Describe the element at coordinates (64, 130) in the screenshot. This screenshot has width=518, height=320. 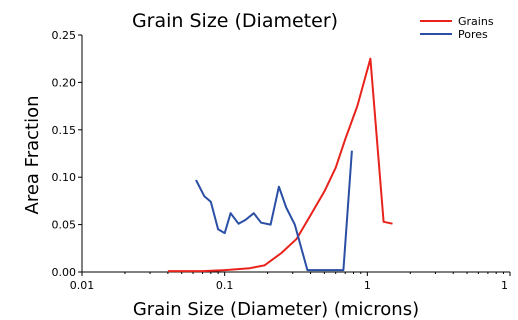
I see `y-tick-label: 0.15` at that location.